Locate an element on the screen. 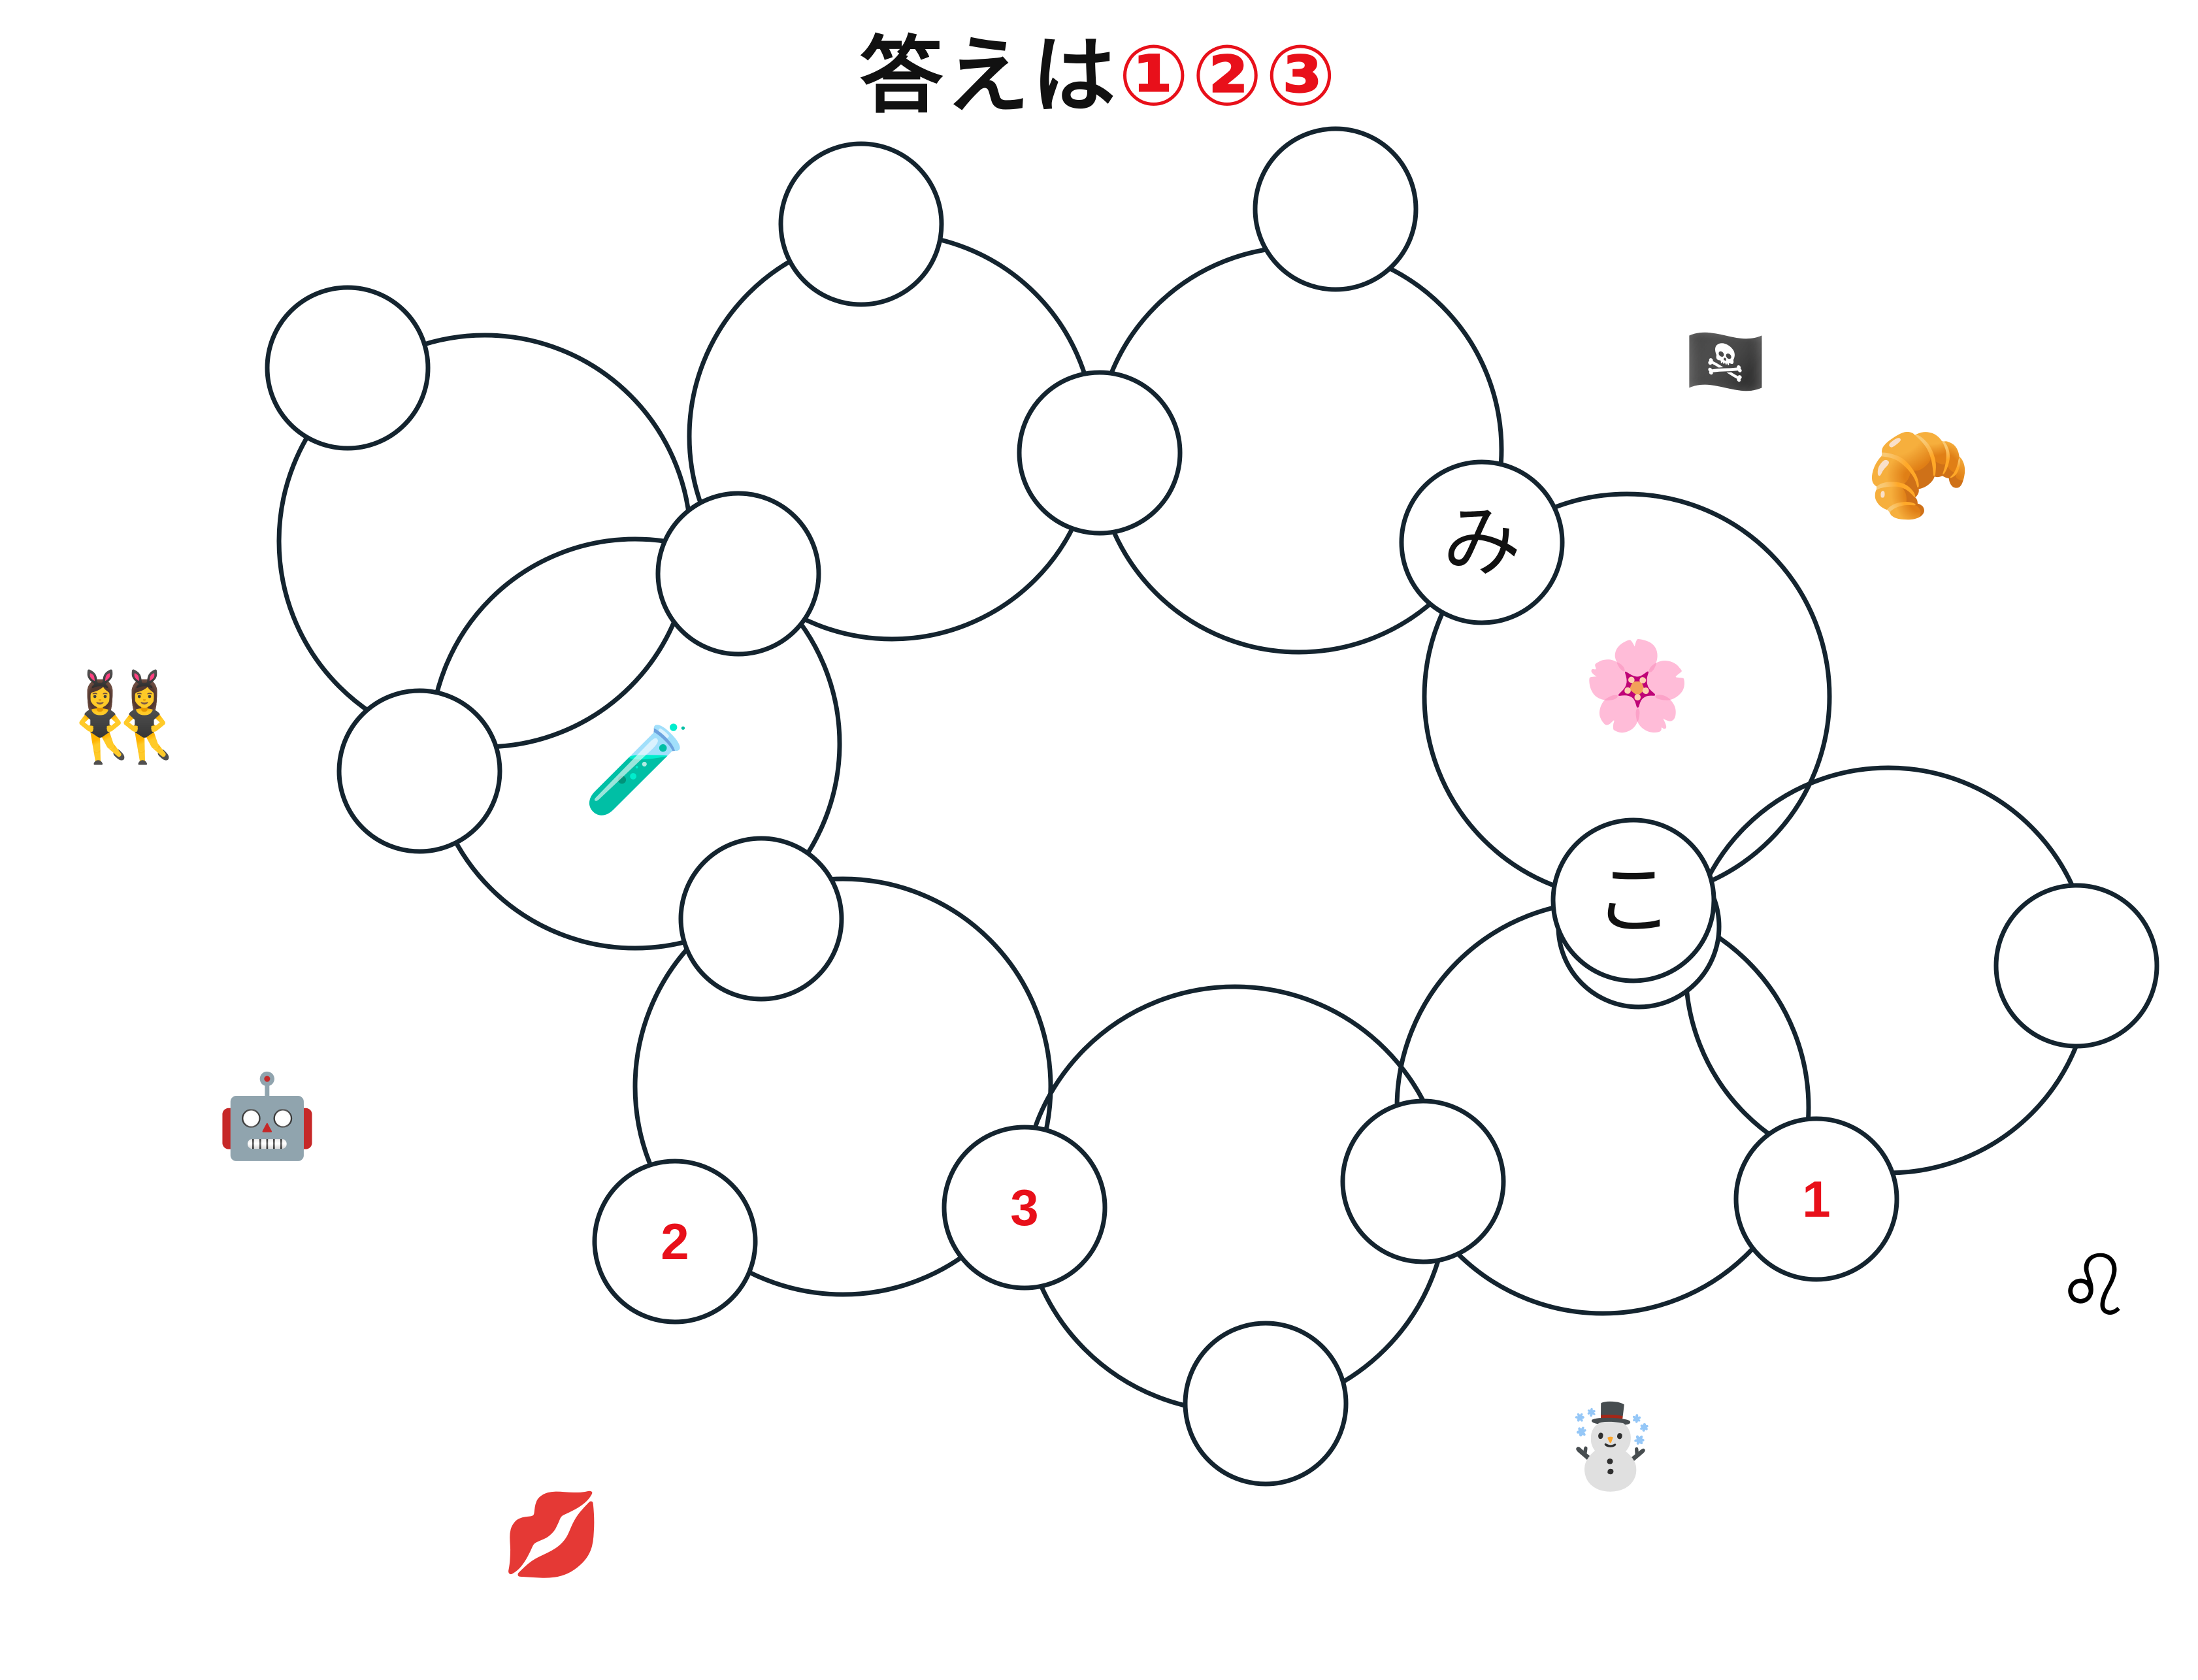 This screenshot has width=2198, height=1680. leo-icon: ♌ is located at coordinates (2094, 1286).